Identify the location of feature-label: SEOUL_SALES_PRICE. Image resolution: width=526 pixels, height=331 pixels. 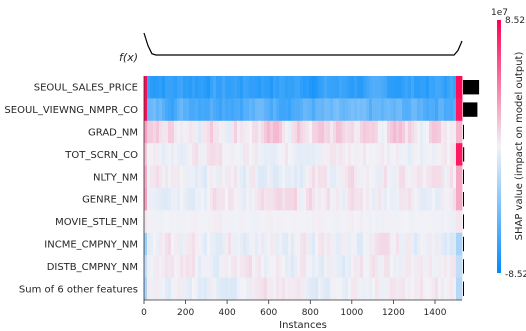
(86, 88).